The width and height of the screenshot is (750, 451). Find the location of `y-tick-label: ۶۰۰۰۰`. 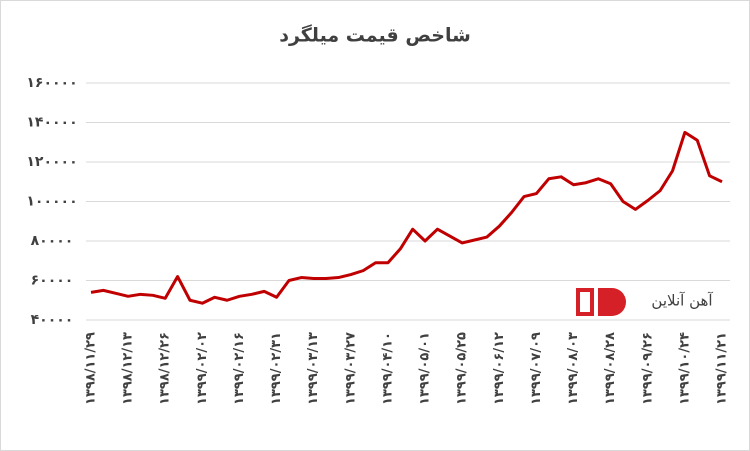

y-tick-label: ۶۰۰۰۰ is located at coordinates (52, 281).